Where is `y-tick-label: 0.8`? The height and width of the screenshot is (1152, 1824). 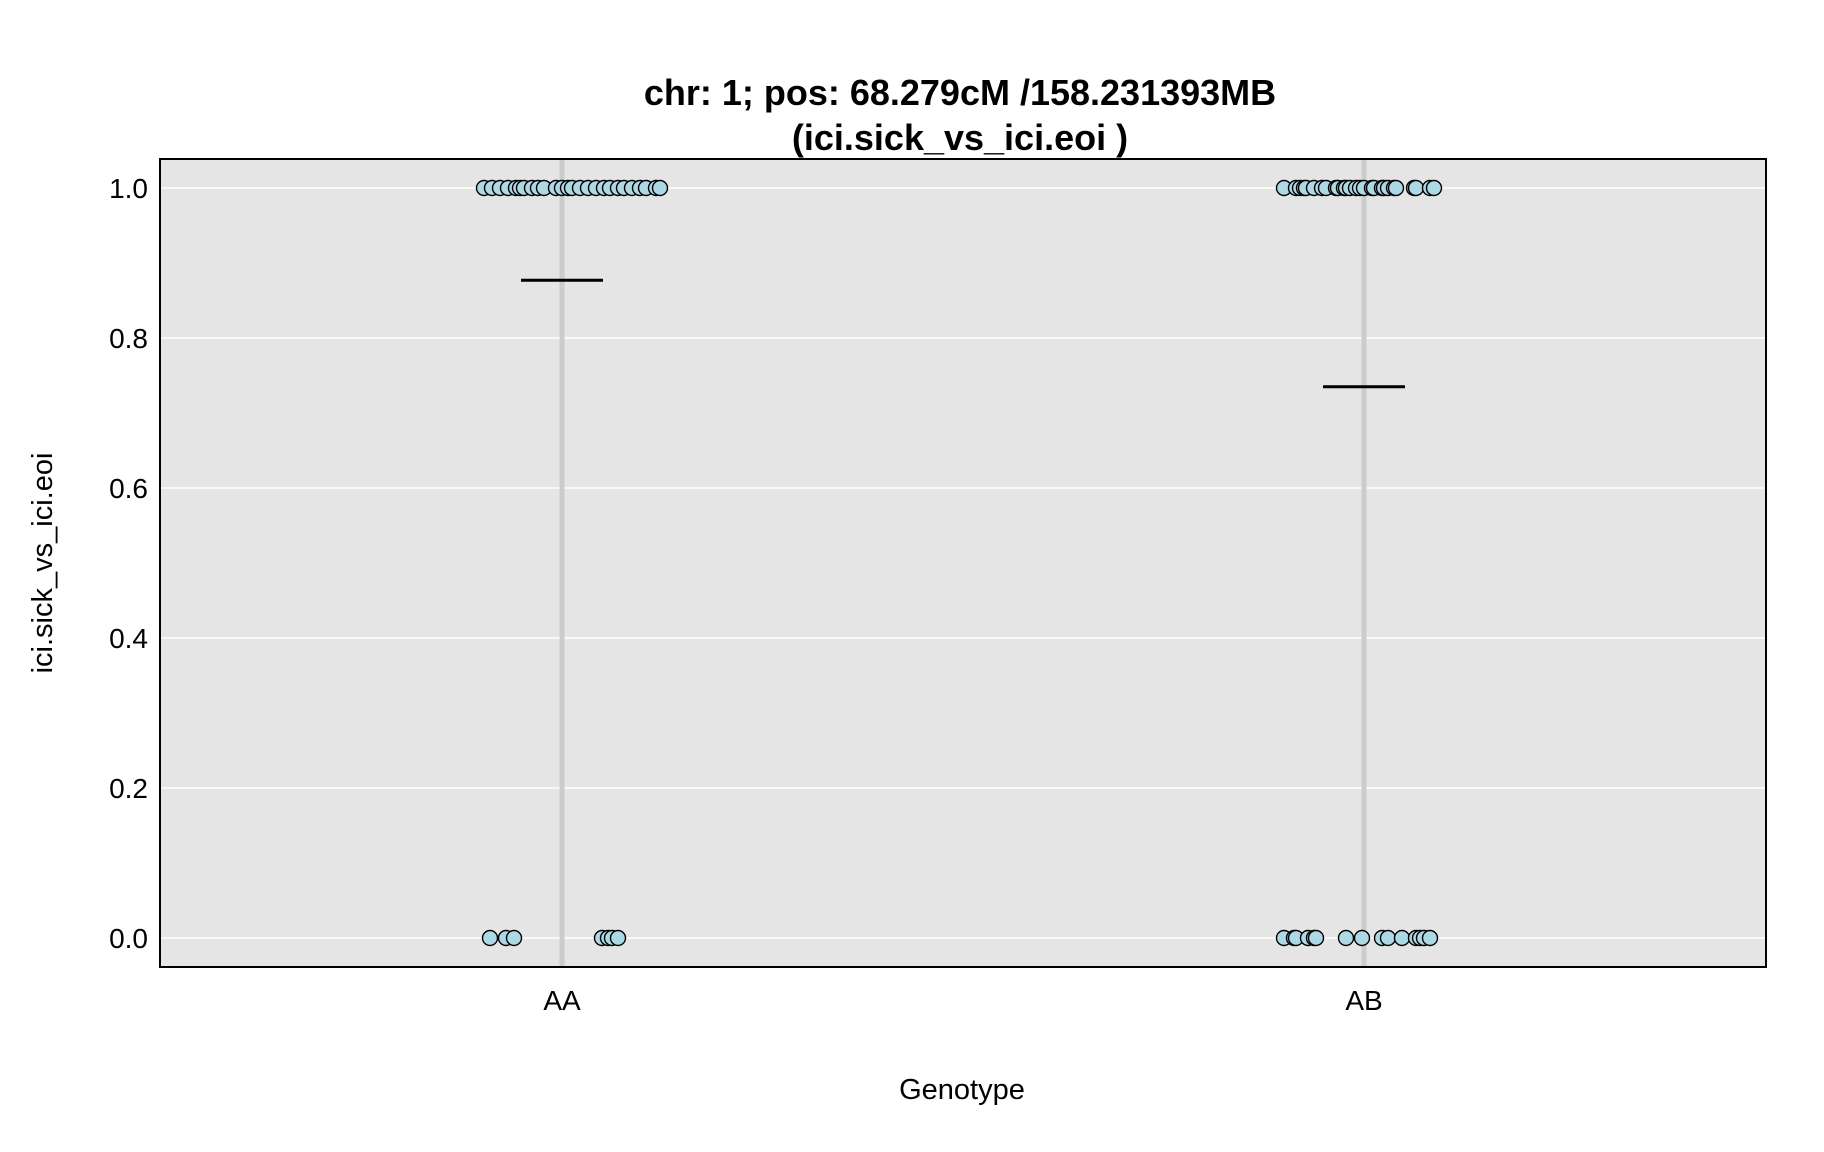
y-tick-label: 0.8 is located at coordinates (128, 338).